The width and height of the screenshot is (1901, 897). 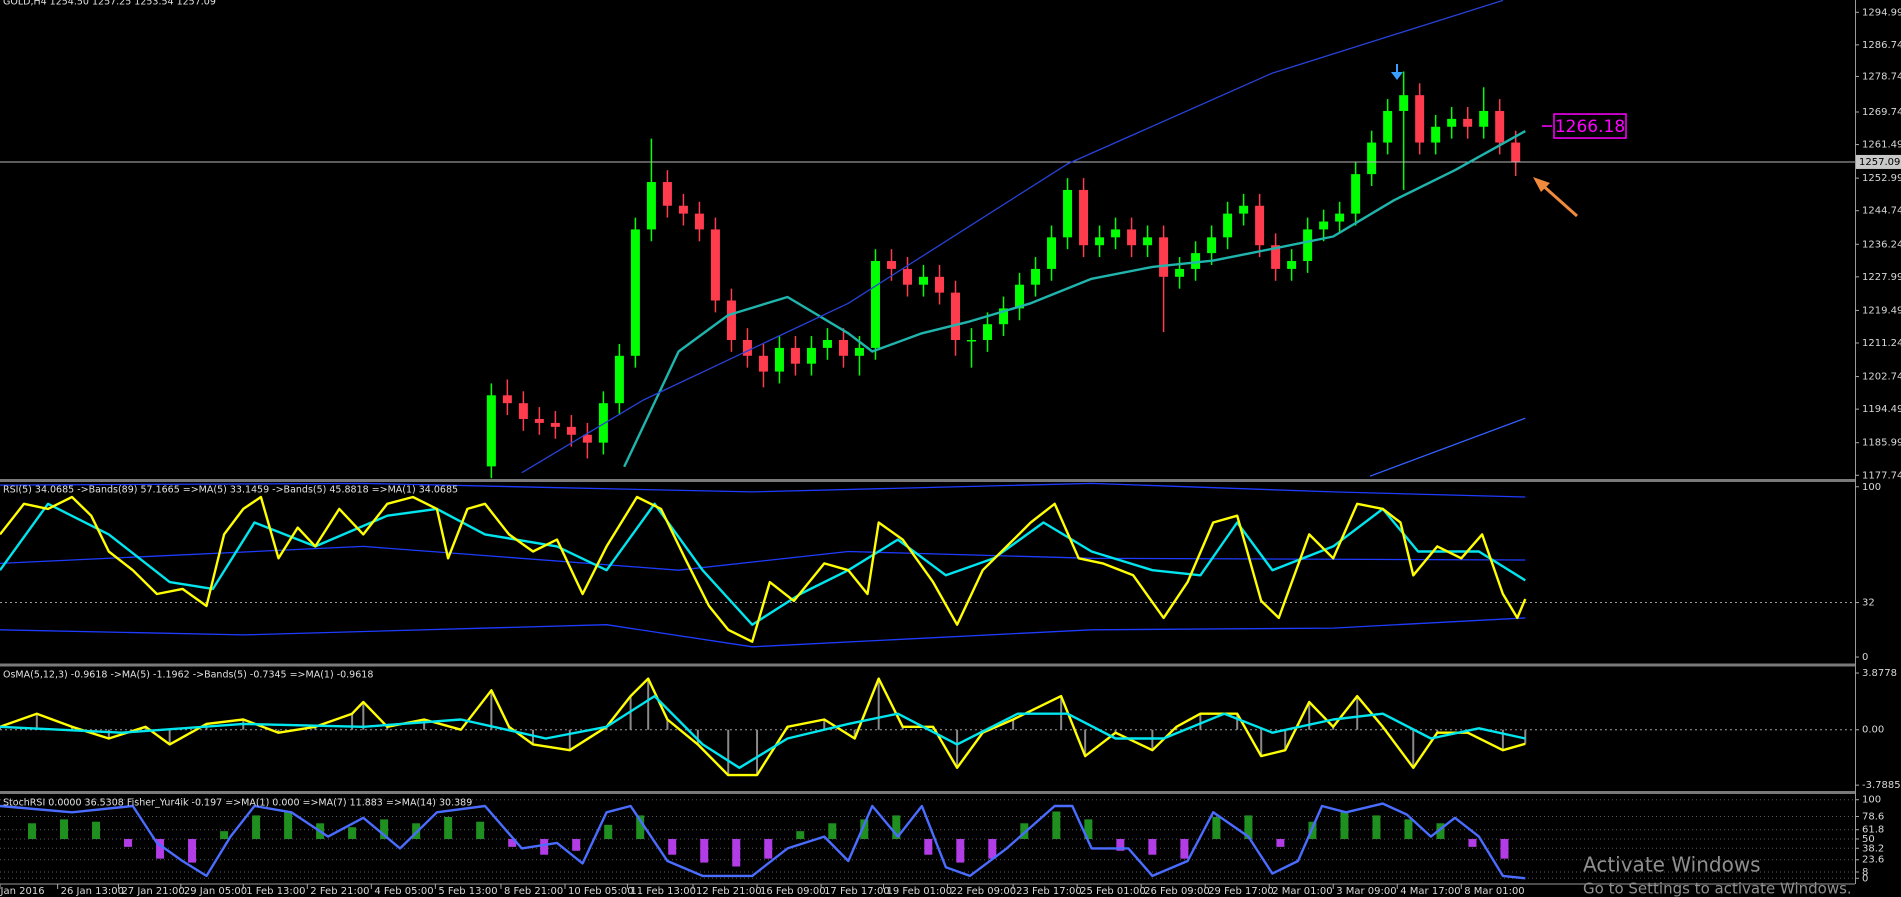 What do you see at coordinates (1590, 127) in the screenshot?
I see `annotation-label: 1266.18` at bounding box center [1590, 127].